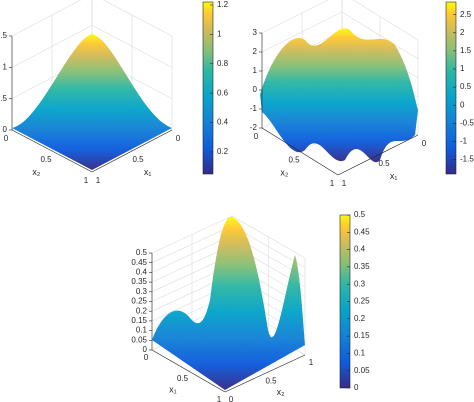 The width and height of the screenshot is (474, 402). I want to click on colorbar-tick-label: 0.3, so click(360, 283).